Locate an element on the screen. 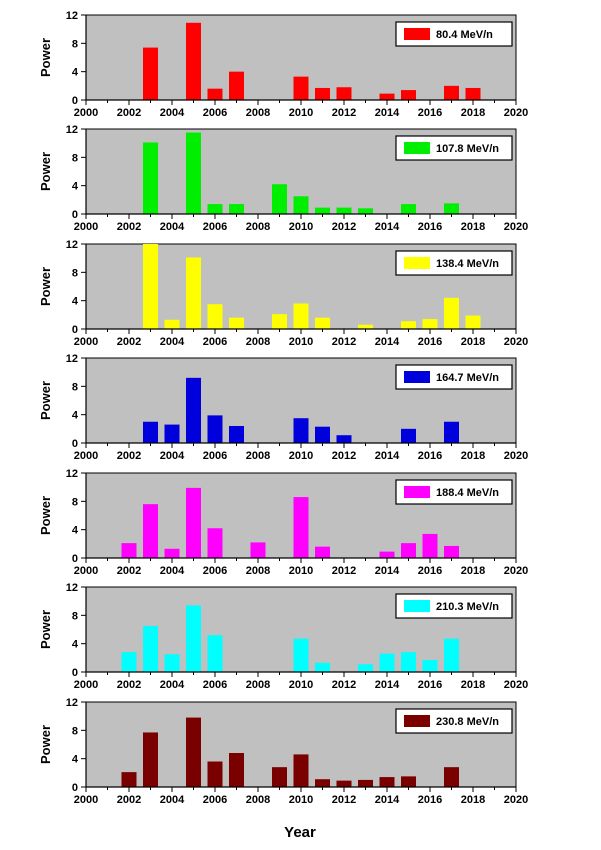  x-axis-title: Year is located at coordinates (300, 832).